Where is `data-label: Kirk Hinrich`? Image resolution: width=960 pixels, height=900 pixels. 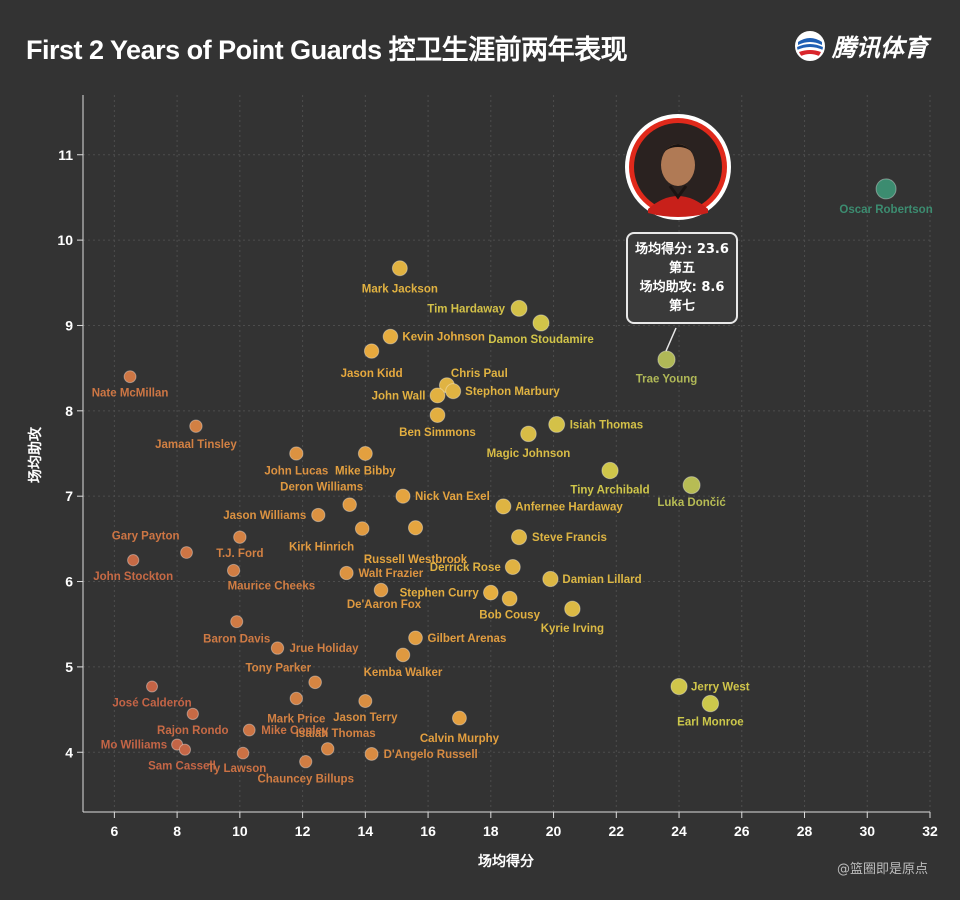 data-label: Kirk Hinrich is located at coordinates (321, 548).